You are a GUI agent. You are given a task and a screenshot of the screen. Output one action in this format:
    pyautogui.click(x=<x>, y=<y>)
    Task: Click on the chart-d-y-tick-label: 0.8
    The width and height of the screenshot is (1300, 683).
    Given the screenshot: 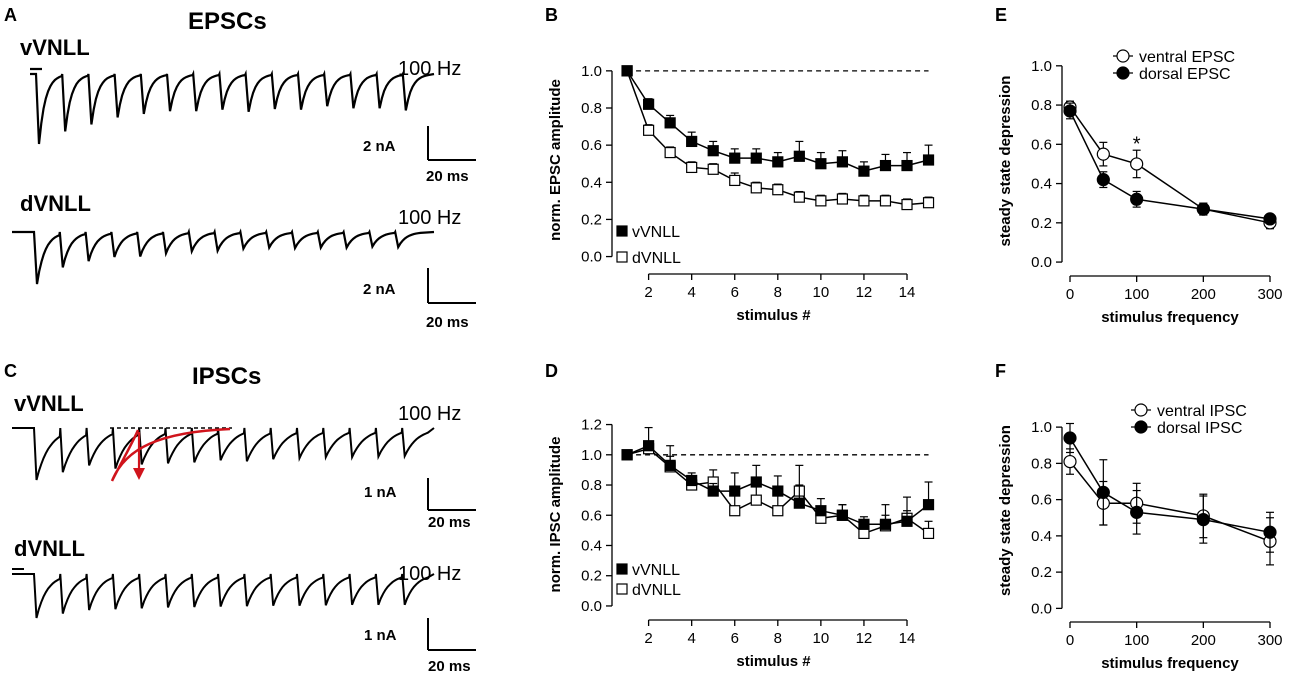 What is the action you would take?
    pyautogui.click(x=591, y=485)
    